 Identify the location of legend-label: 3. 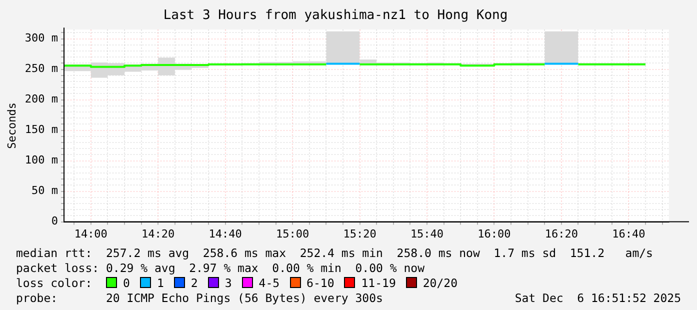
(228, 283).